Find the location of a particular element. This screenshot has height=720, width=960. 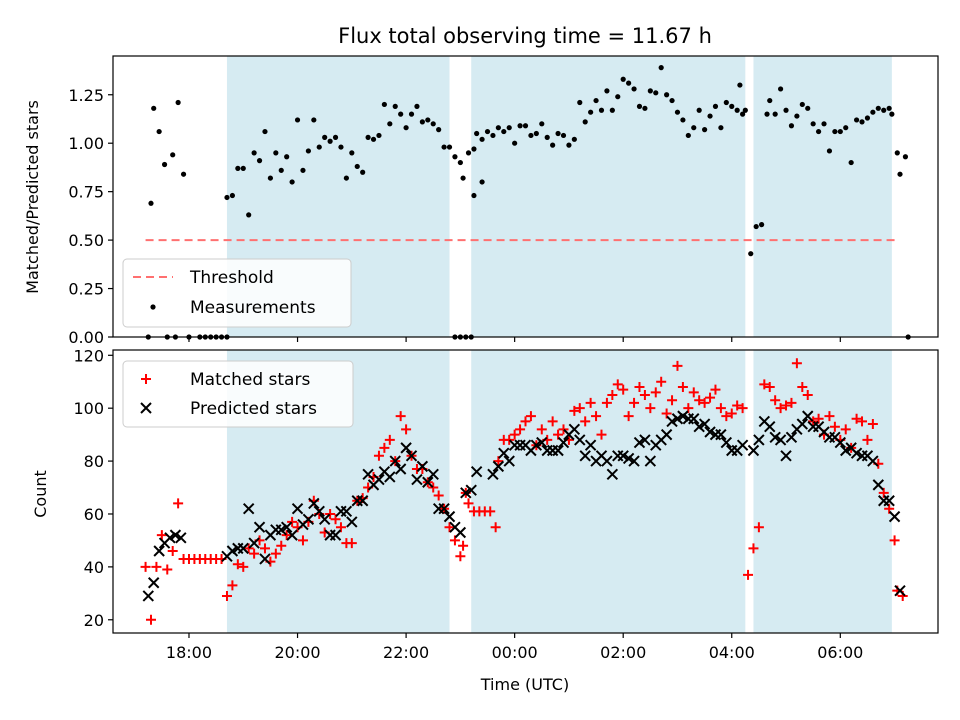

x-tick-label: 04:00 is located at coordinates (732, 652).